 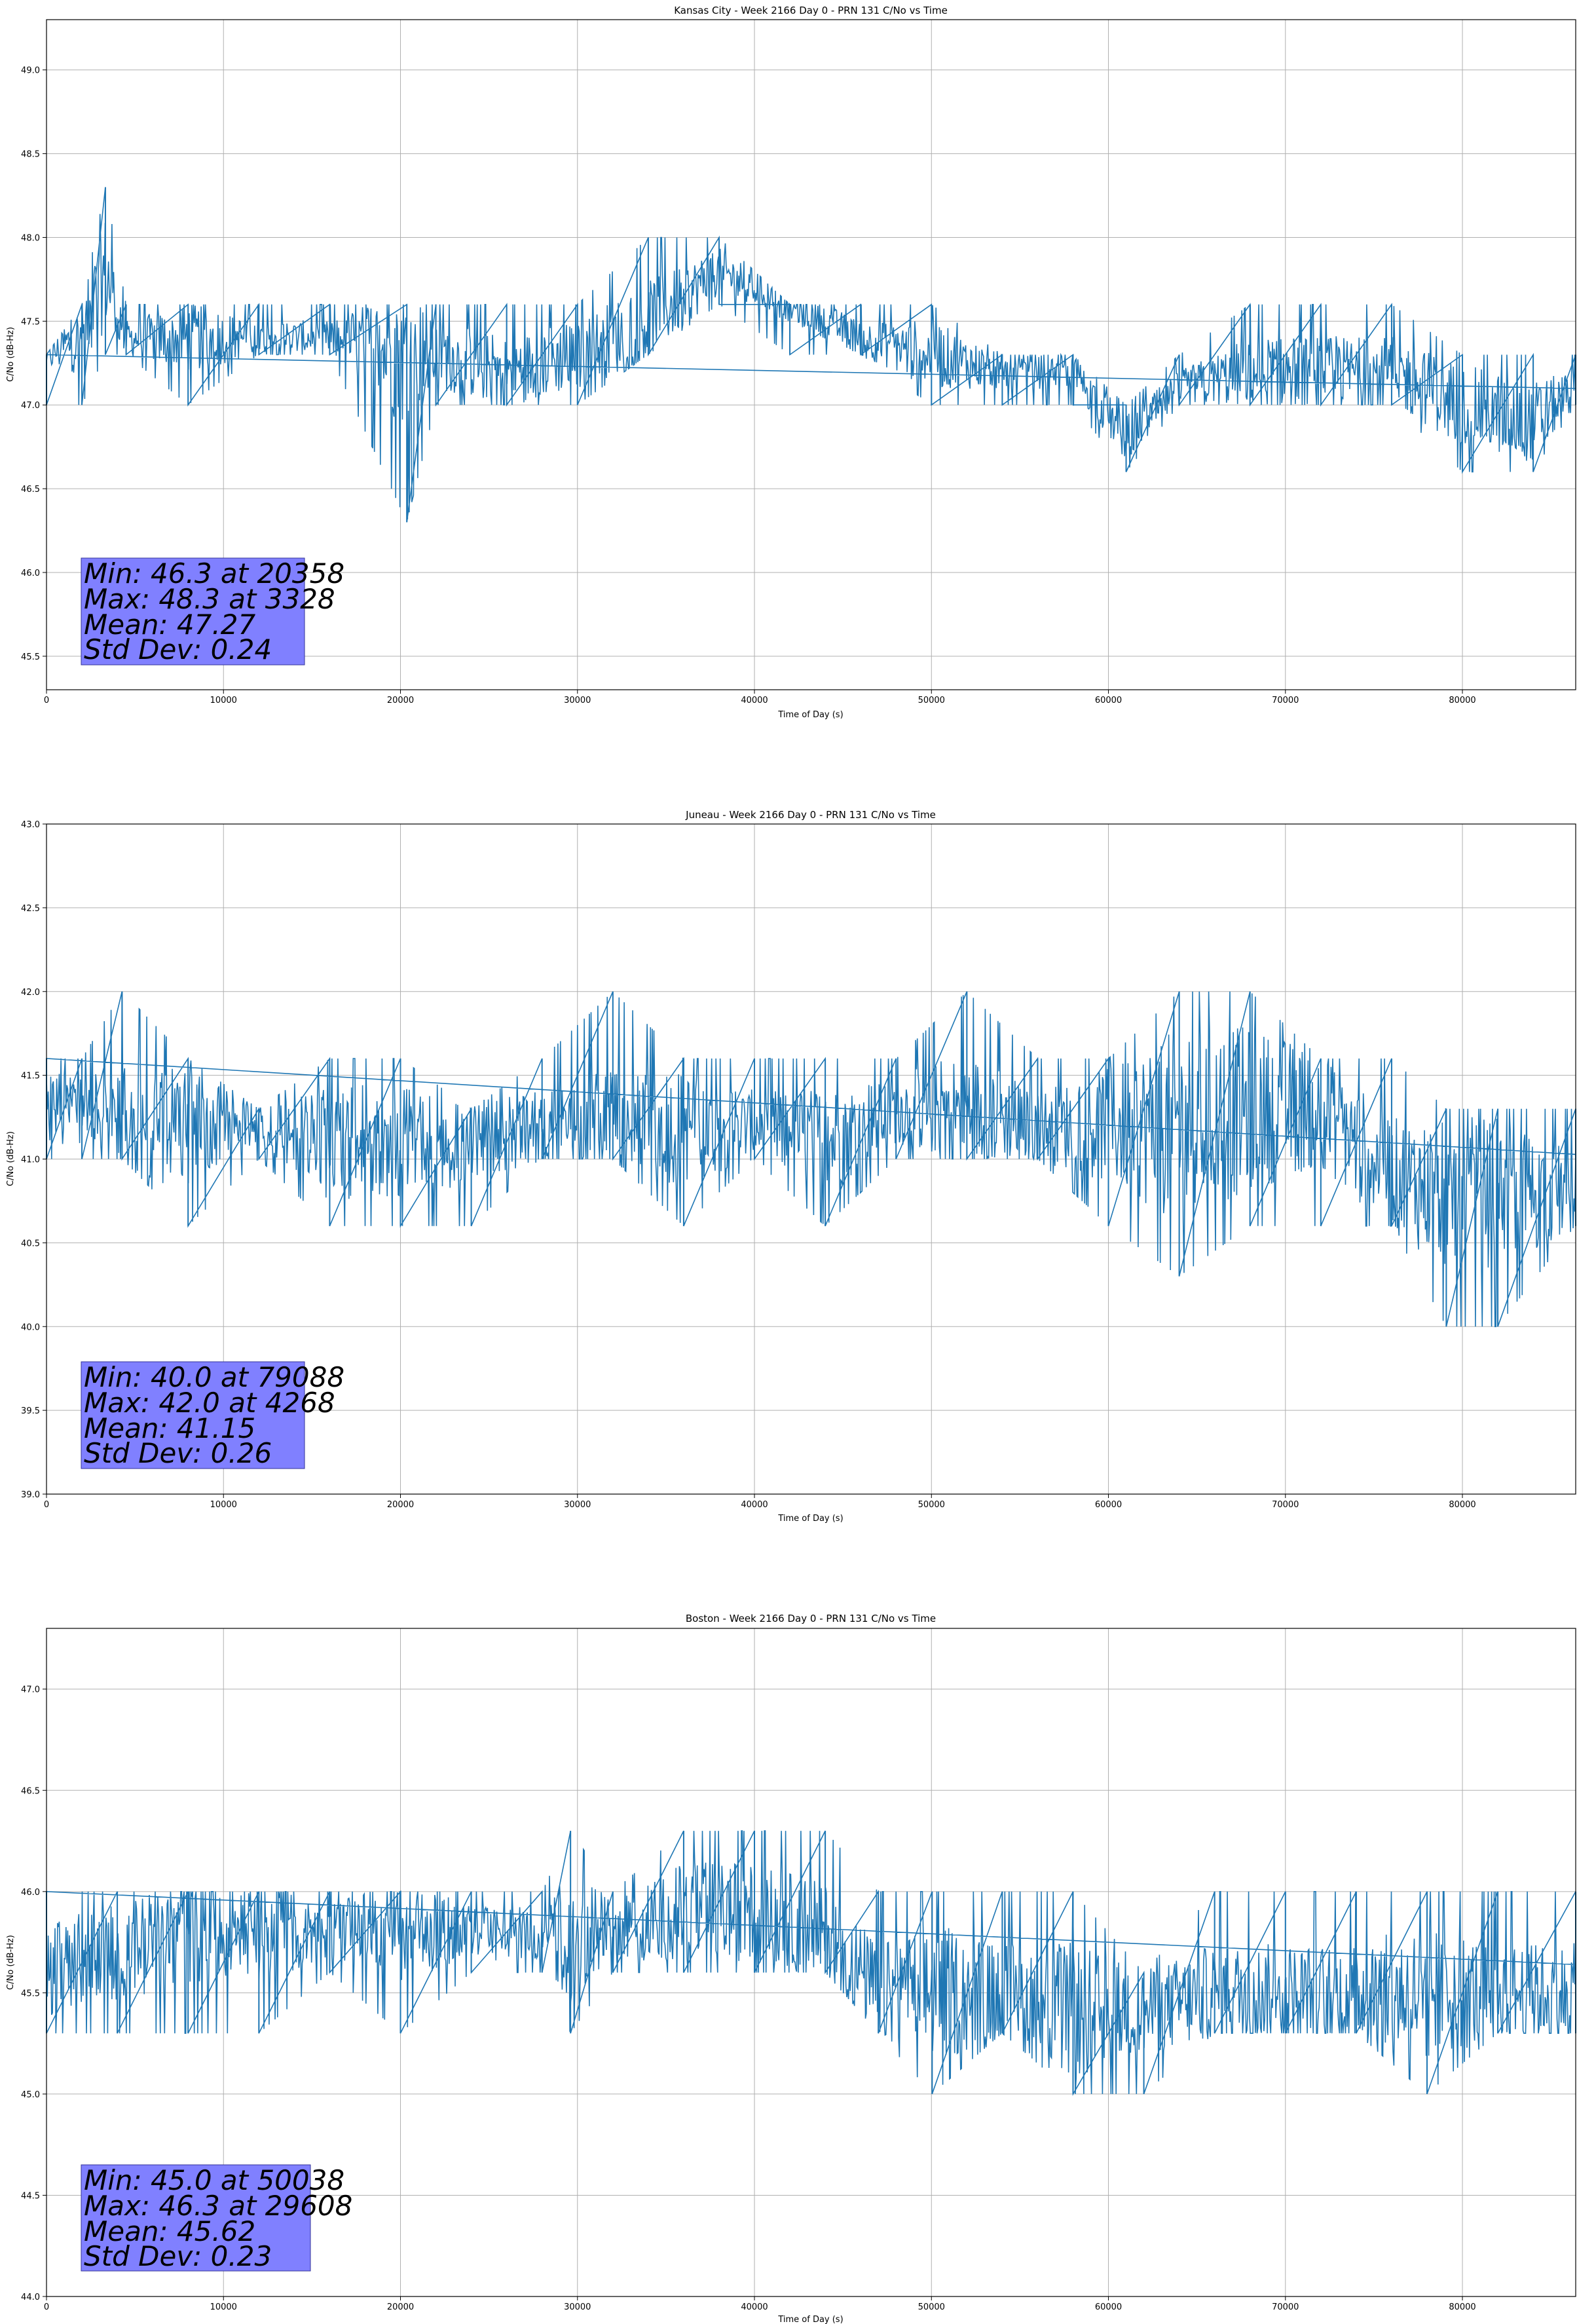 What do you see at coordinates (30, 2297) in the screenshot?
I see `y-tick-label: 44.0` at bounding box center [30, 2297].